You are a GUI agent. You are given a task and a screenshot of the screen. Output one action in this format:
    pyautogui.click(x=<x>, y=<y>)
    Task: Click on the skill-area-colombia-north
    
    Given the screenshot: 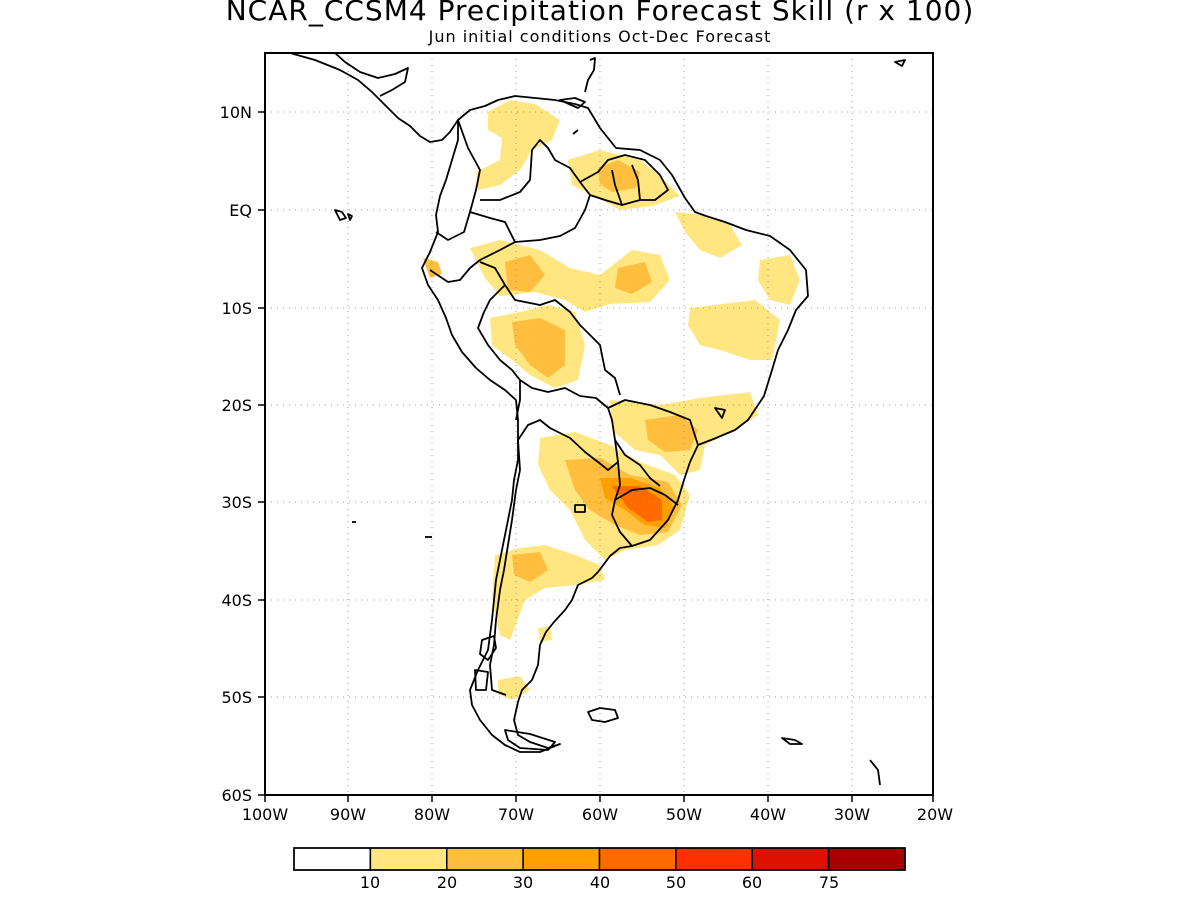 What is the action you would take?
    pyautogui.click(x=518, y=145)
    